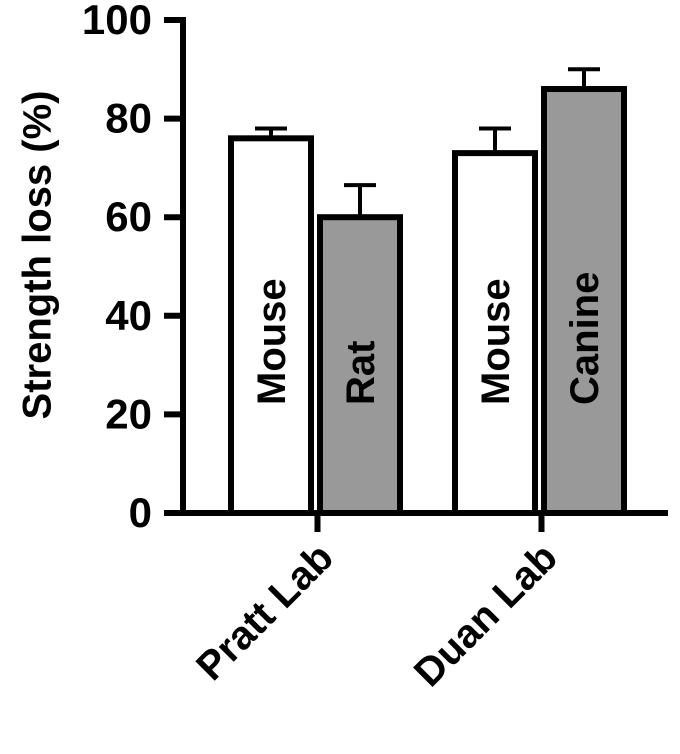 This screenshot has width=680, height=754. What do you see at coordinates (117, 21) in the screenshot?
I see `y-tick-label: 100` at bounding box center [117, 21].